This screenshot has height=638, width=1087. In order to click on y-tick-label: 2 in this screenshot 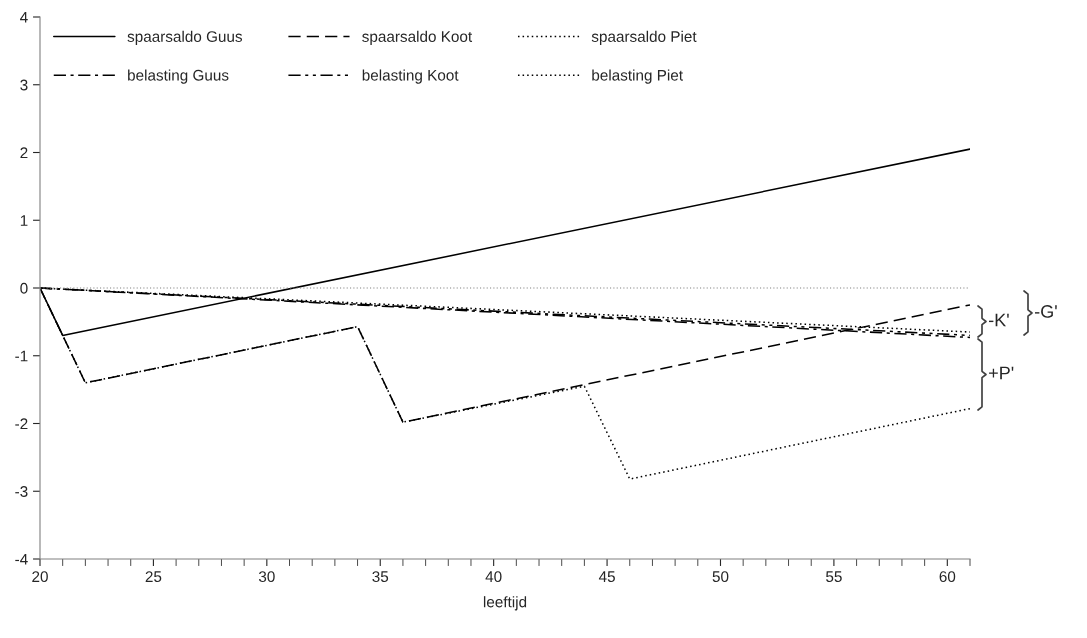, I will do `click(24, 153)`.